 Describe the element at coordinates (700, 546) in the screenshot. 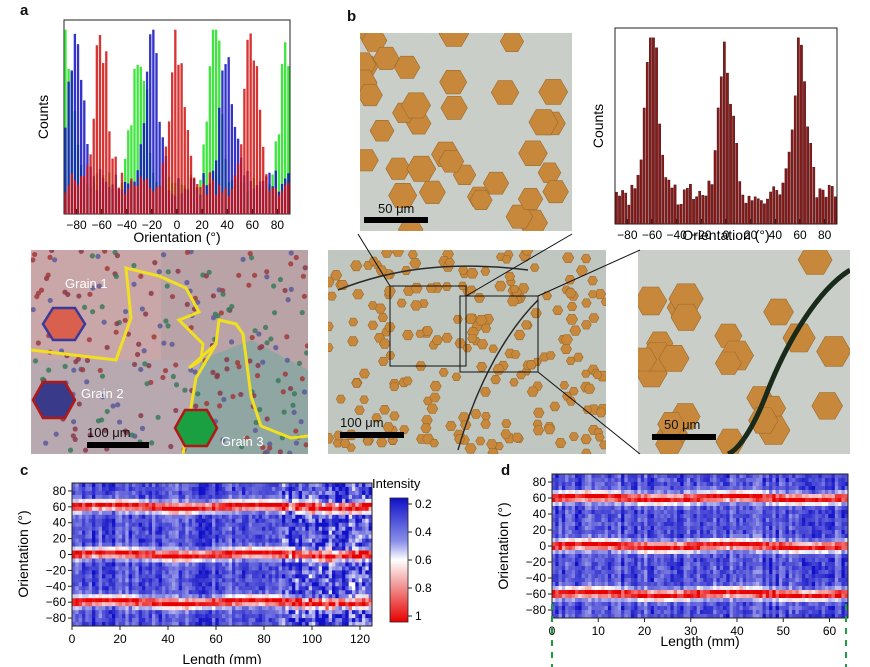

I see `heatmap-d-cells` at that location.